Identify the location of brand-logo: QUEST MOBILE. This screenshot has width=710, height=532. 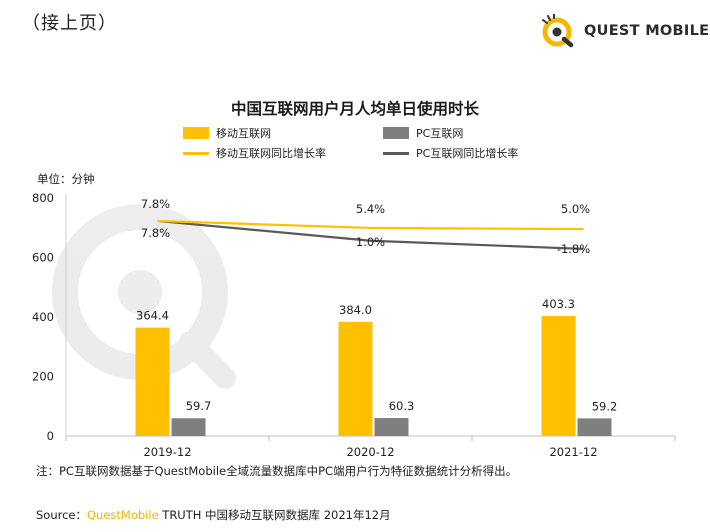
(624, 31).